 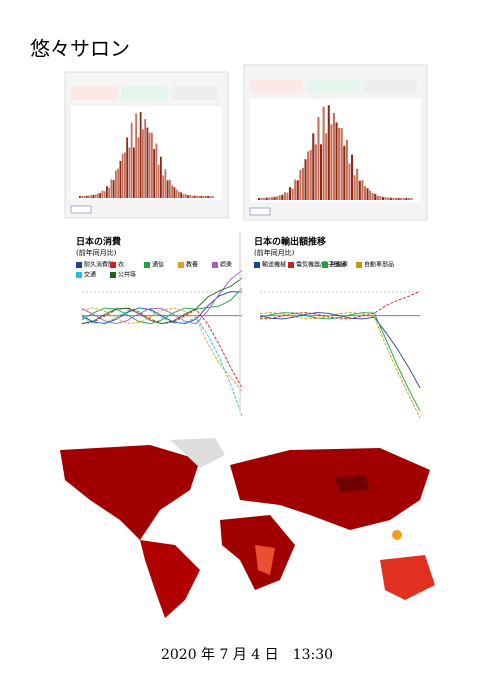 What do you see at coordinates (339, 265) in the screenshot?
I see `legend-label: 自動車` at bounding box center [339, 265].